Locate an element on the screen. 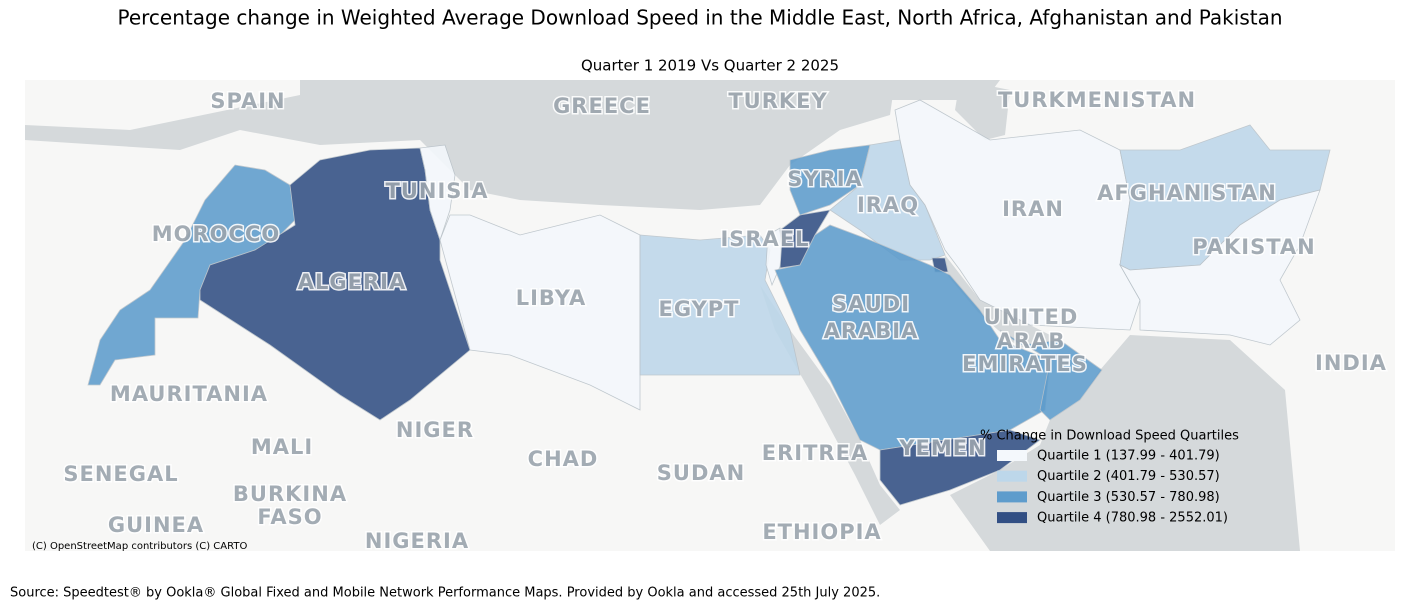  map-label: EGYPT is located at coordinates (698, 309).